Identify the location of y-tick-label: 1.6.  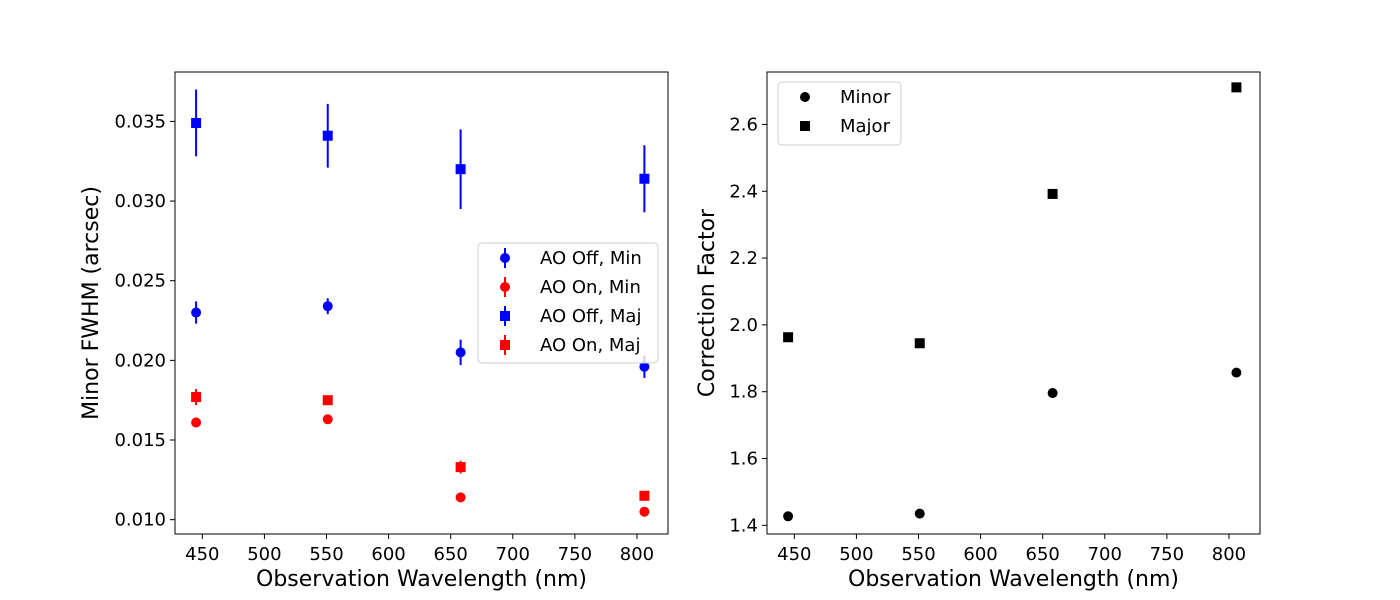
(743, 459).